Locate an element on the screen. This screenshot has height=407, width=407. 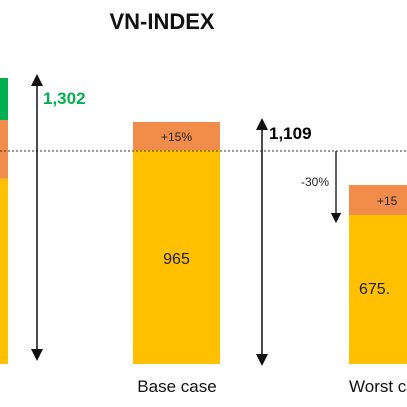
bar-1-increment is located at coordinates (4, 149).